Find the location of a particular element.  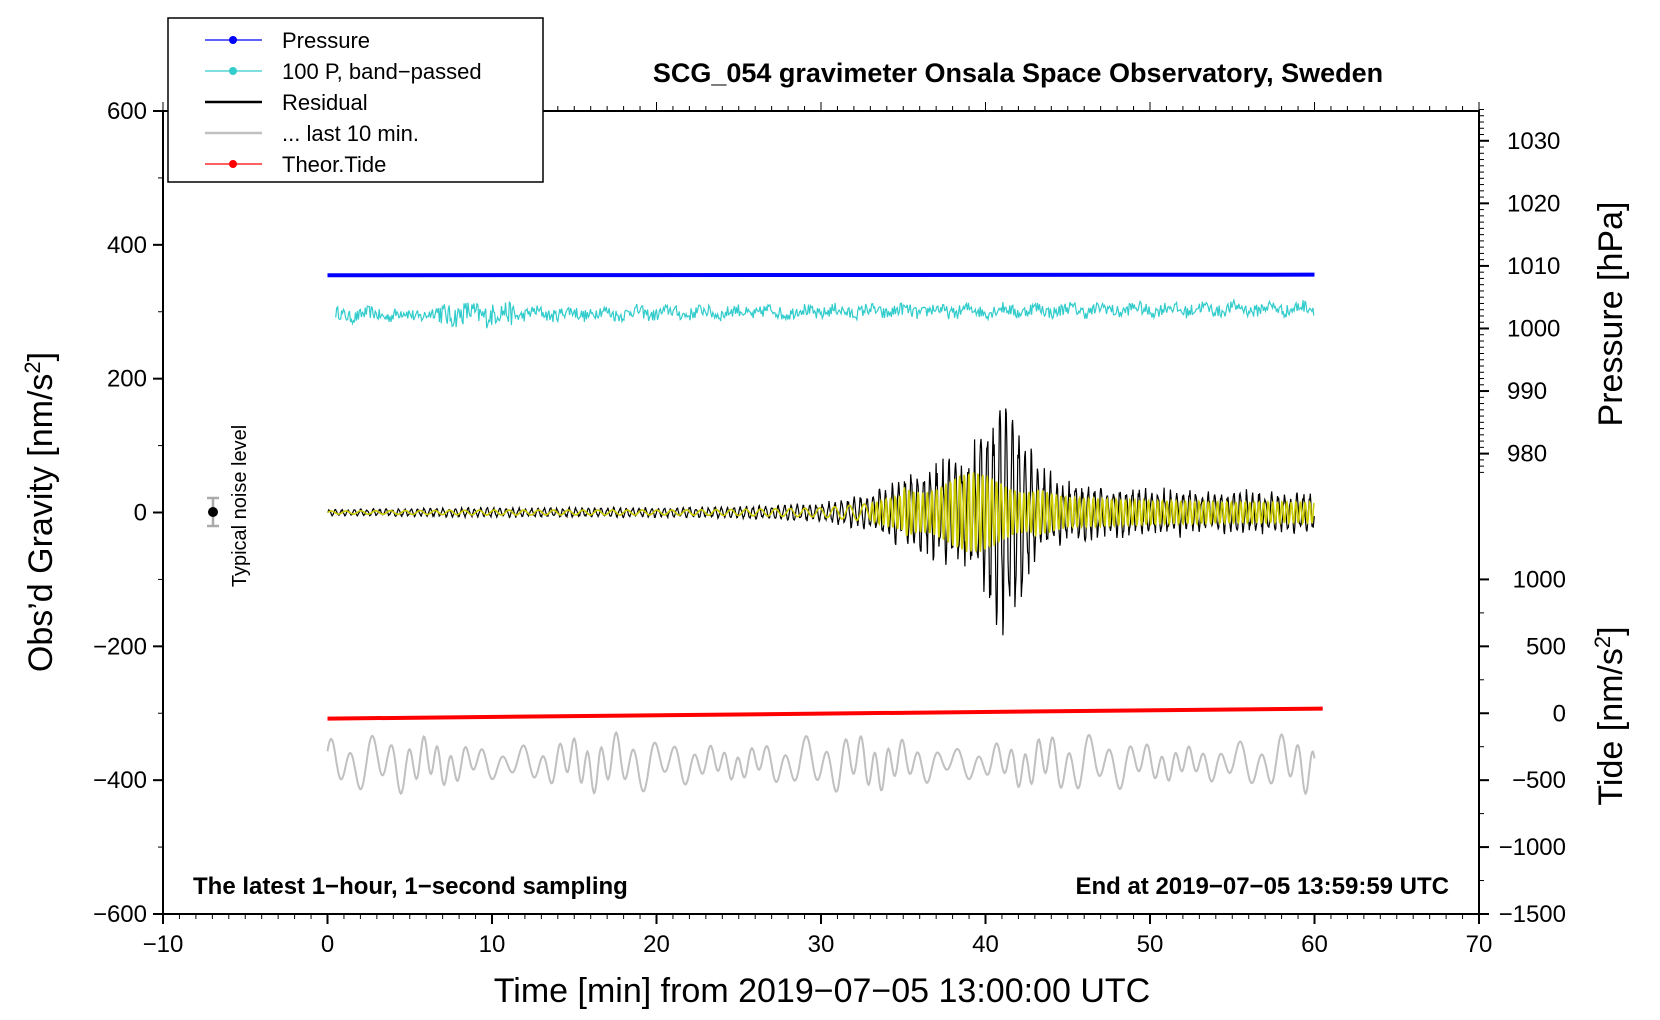

band-passed-pressure-series is located at coordinates (825, 313).